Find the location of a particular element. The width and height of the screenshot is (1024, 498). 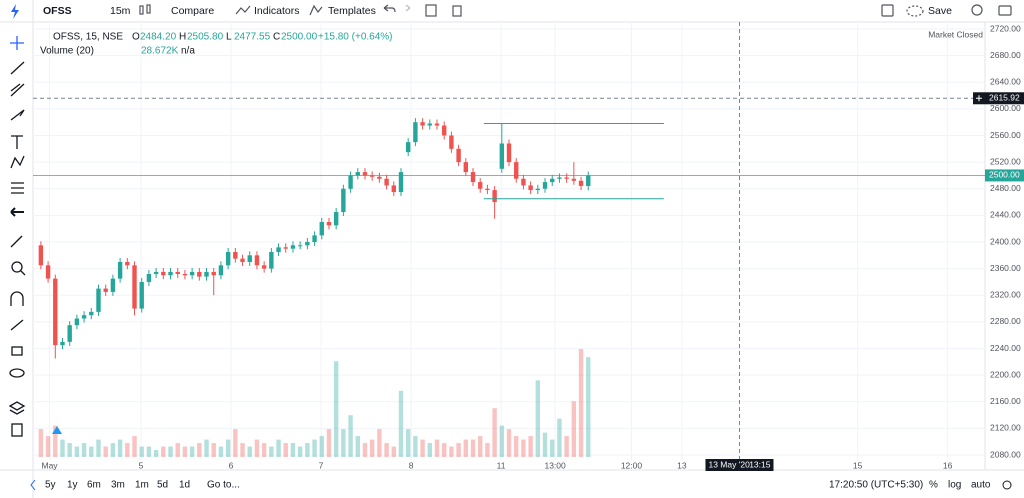

interval: 15m is located at coordinates (120, 11).